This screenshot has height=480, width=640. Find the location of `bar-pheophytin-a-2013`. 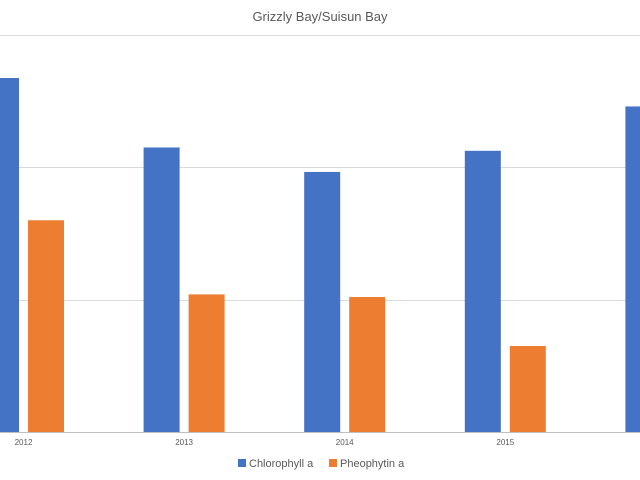

bar-pheophytin-a-2013 is located at coordinates (206, 363).